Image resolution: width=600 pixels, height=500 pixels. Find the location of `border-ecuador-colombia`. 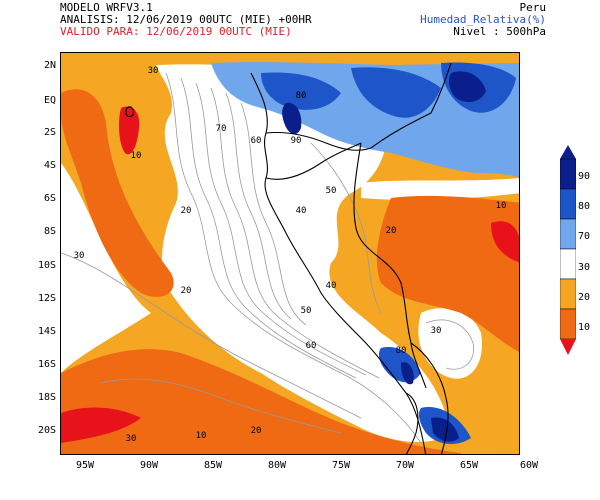

border-ecuador-colombia is located at coordinates (318, 141).